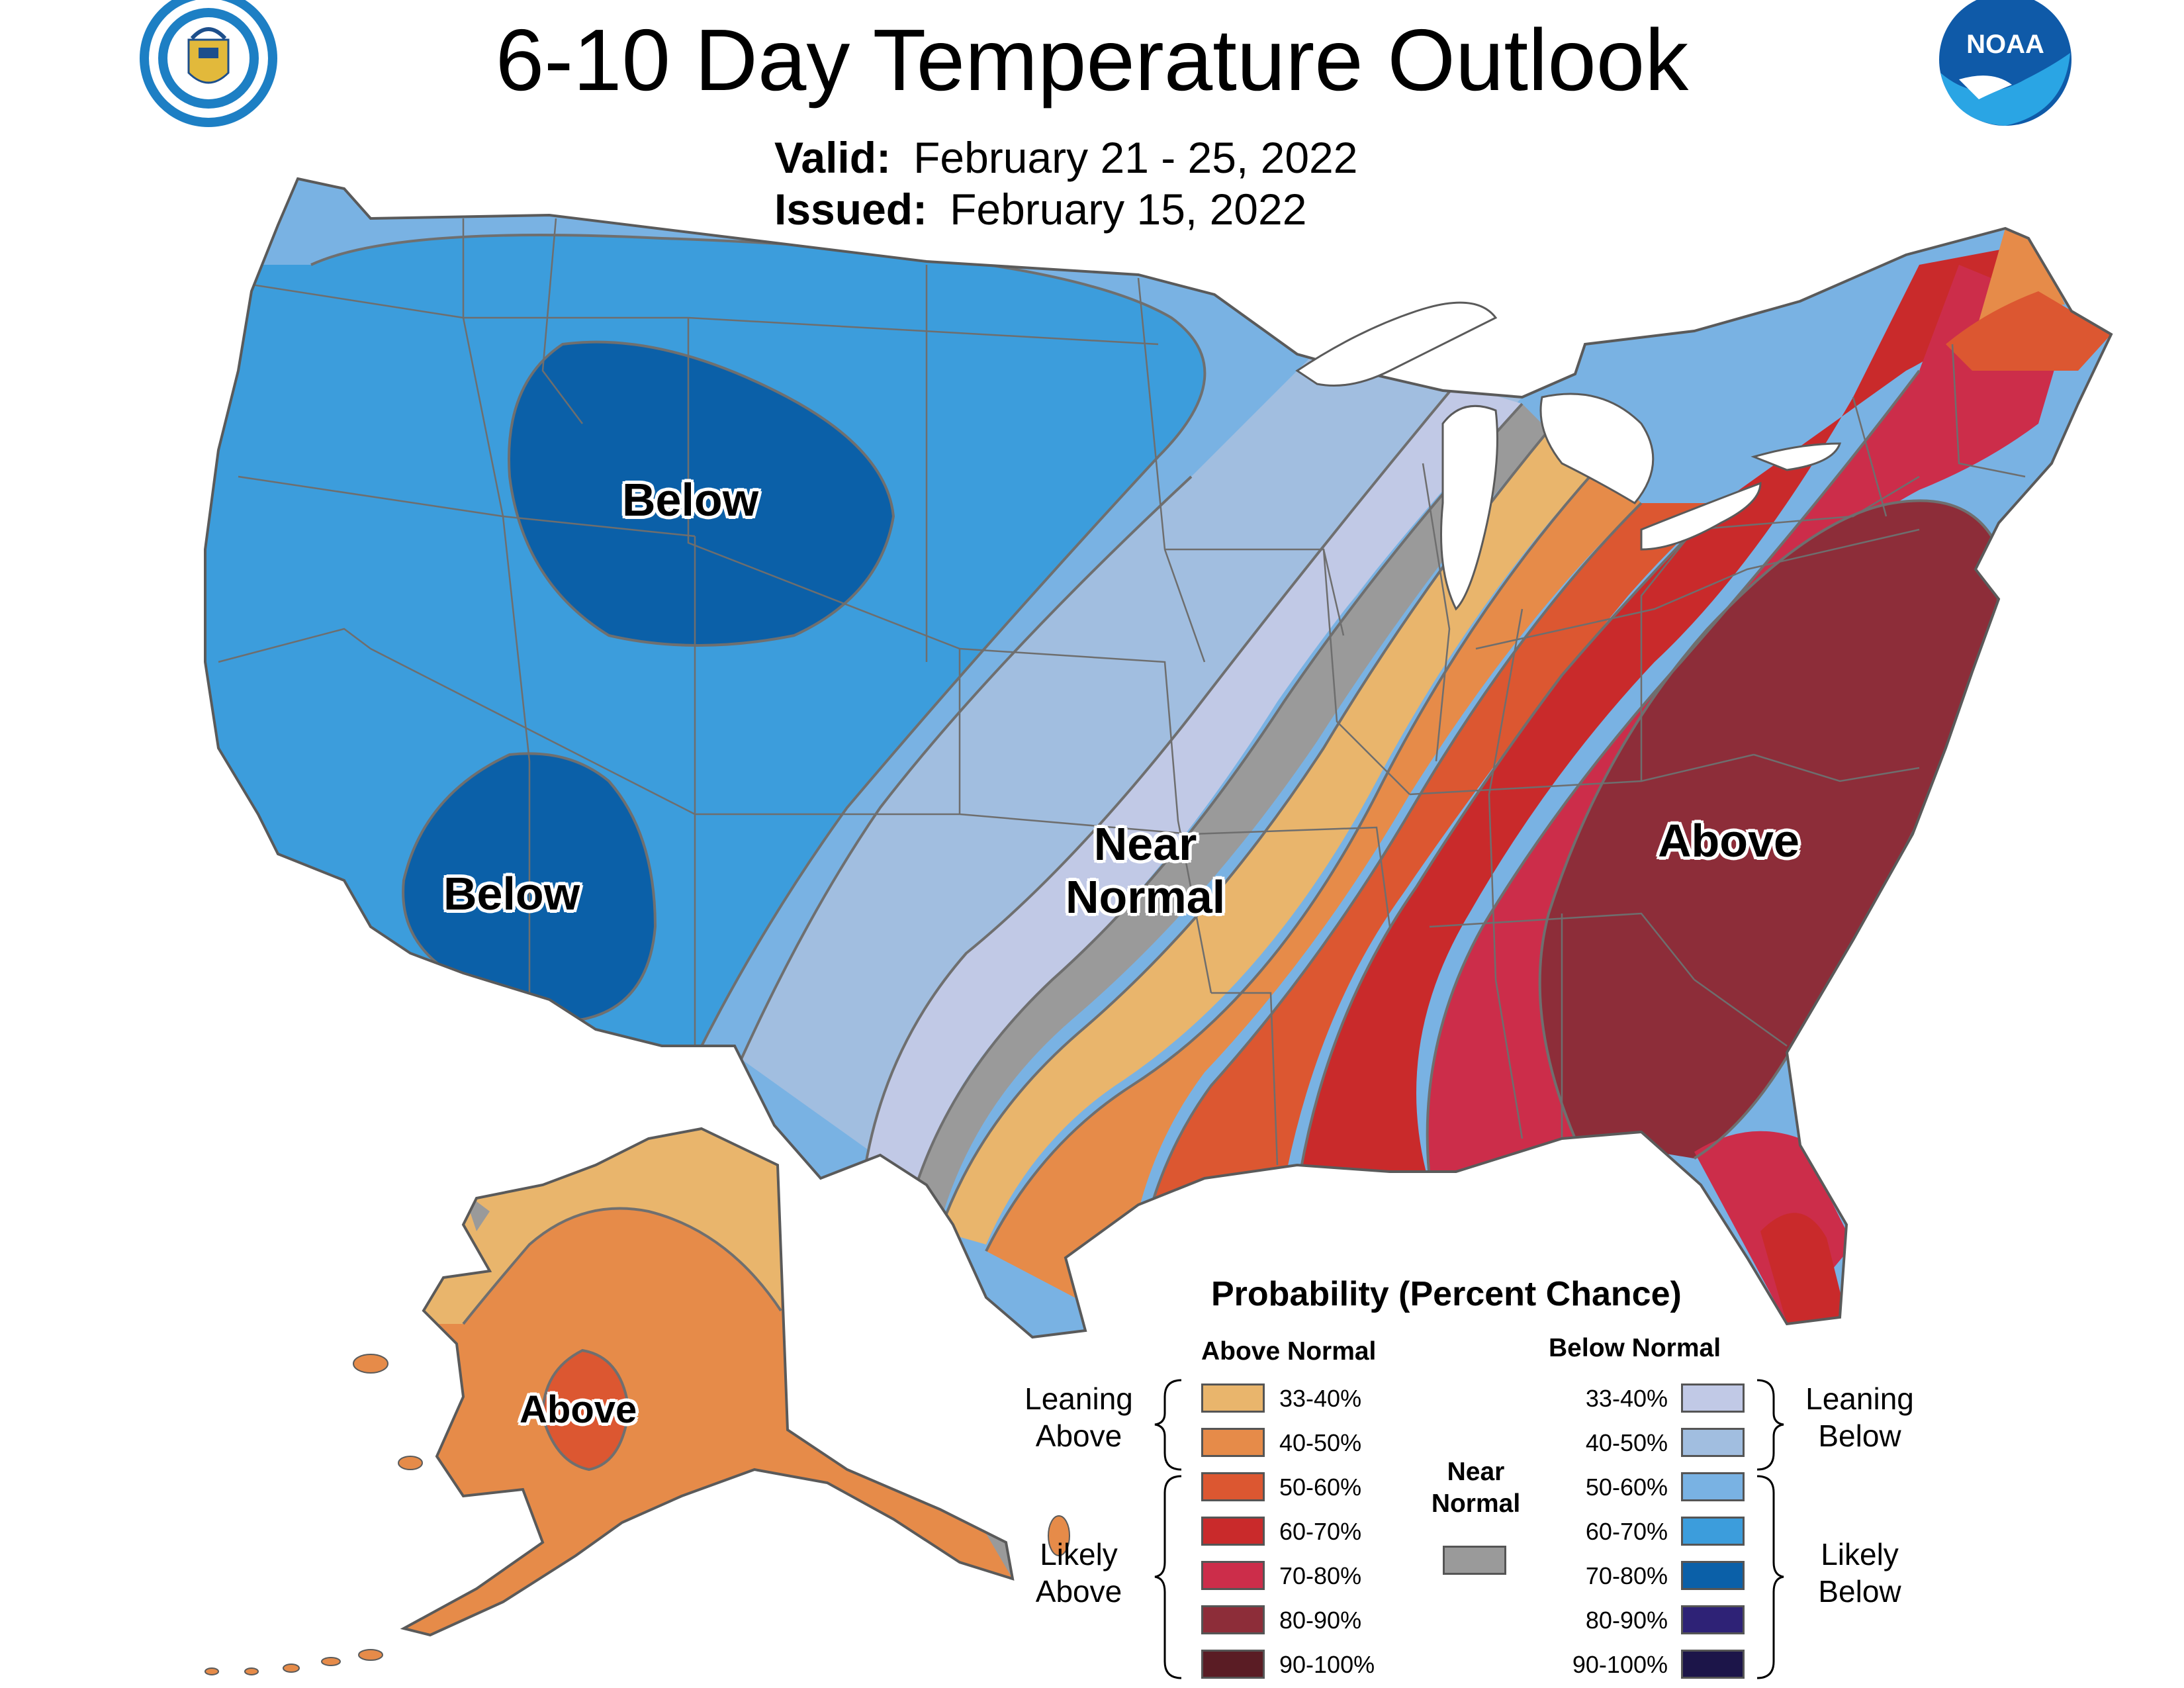 This screenshot has height=1688, width=2184. Describe the element at coordinates (1146, 870) in the screenshot. I see `label-near-normal: Near Normal` at that location.